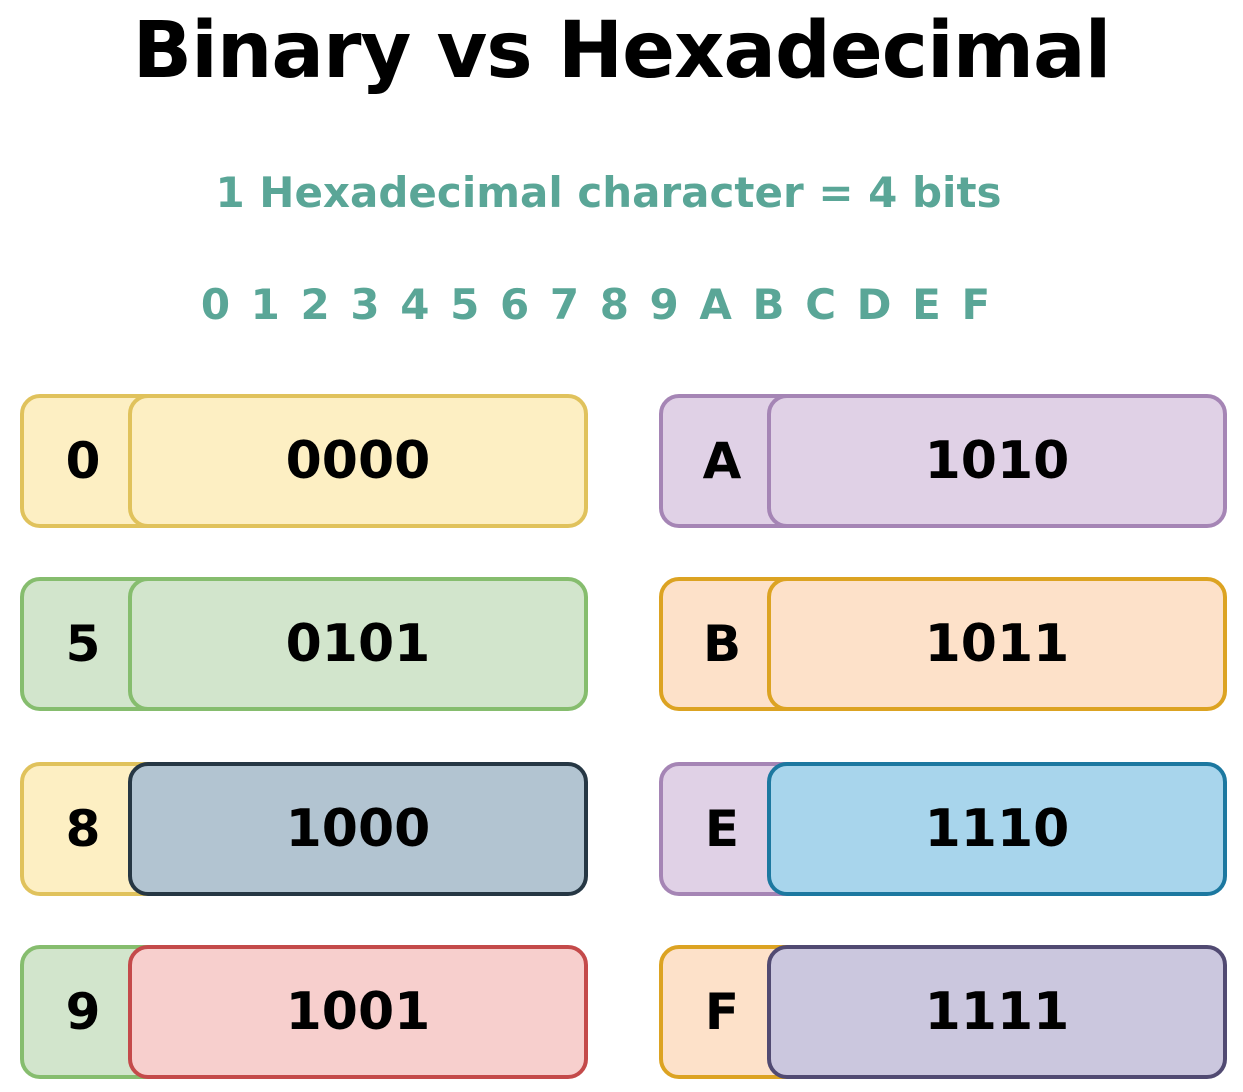  I want to click on pair-row-hex-e: E 1110, so click(943, 829).